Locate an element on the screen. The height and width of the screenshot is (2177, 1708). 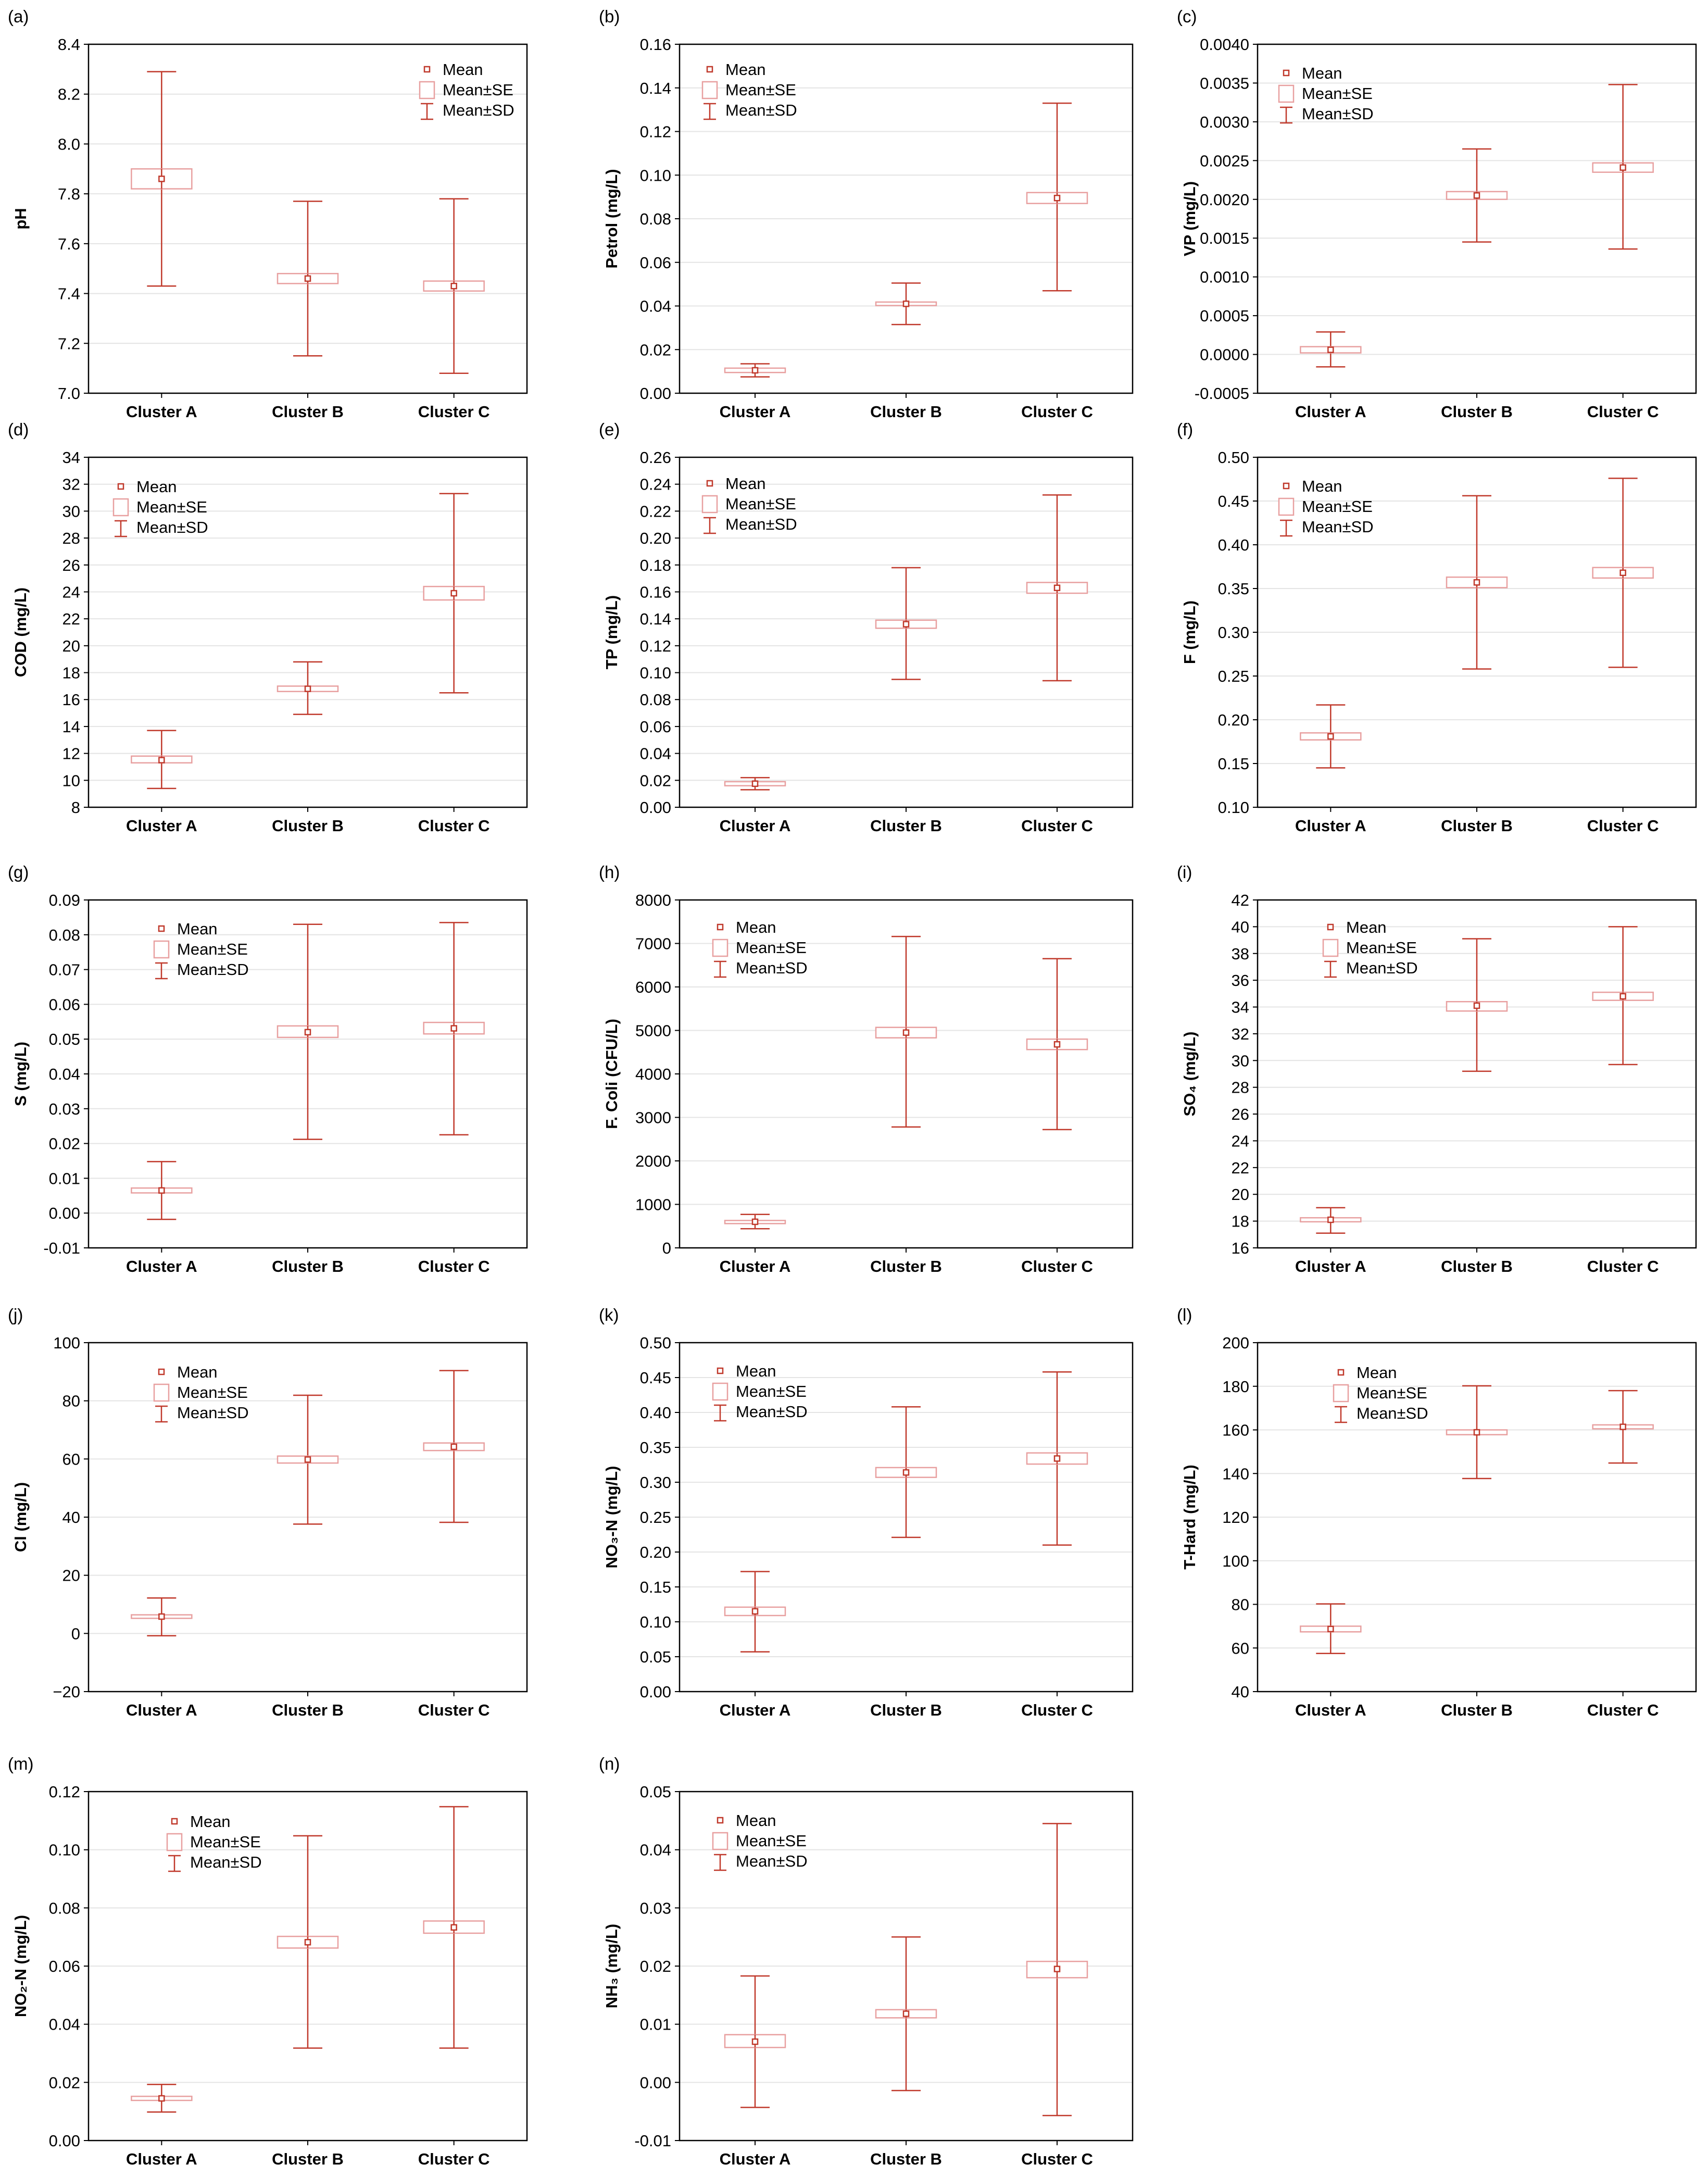
y-tick-label: 120 is located at coordinates (1235, 1518).